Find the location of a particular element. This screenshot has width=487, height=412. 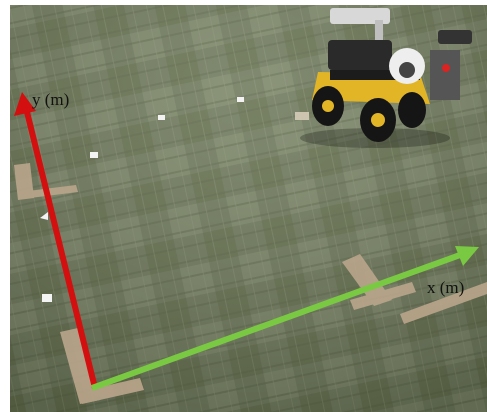

y-axis-label: y (m) is located at coordinates (50, 99).